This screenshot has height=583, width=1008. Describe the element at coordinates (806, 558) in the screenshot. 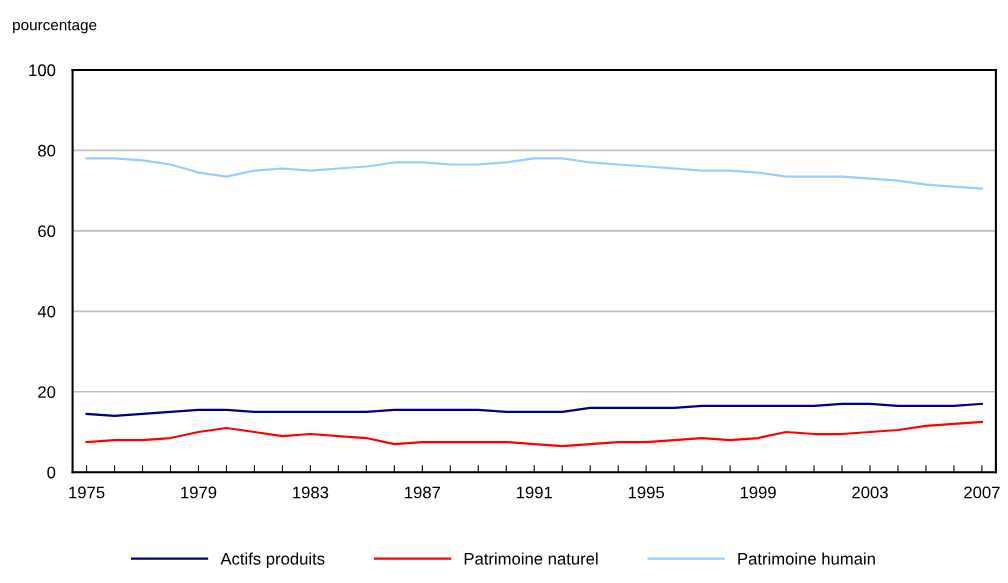

I see `legend-label: Patrimoine humain` at that location.